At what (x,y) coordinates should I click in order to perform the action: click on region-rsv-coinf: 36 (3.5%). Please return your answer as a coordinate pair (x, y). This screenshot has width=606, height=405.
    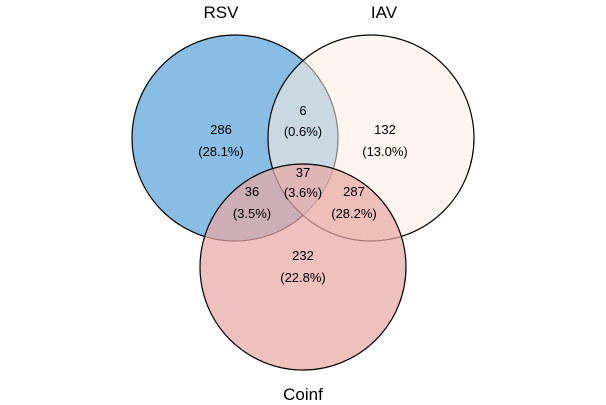
    Looking at the image, I should click on (252, 202).